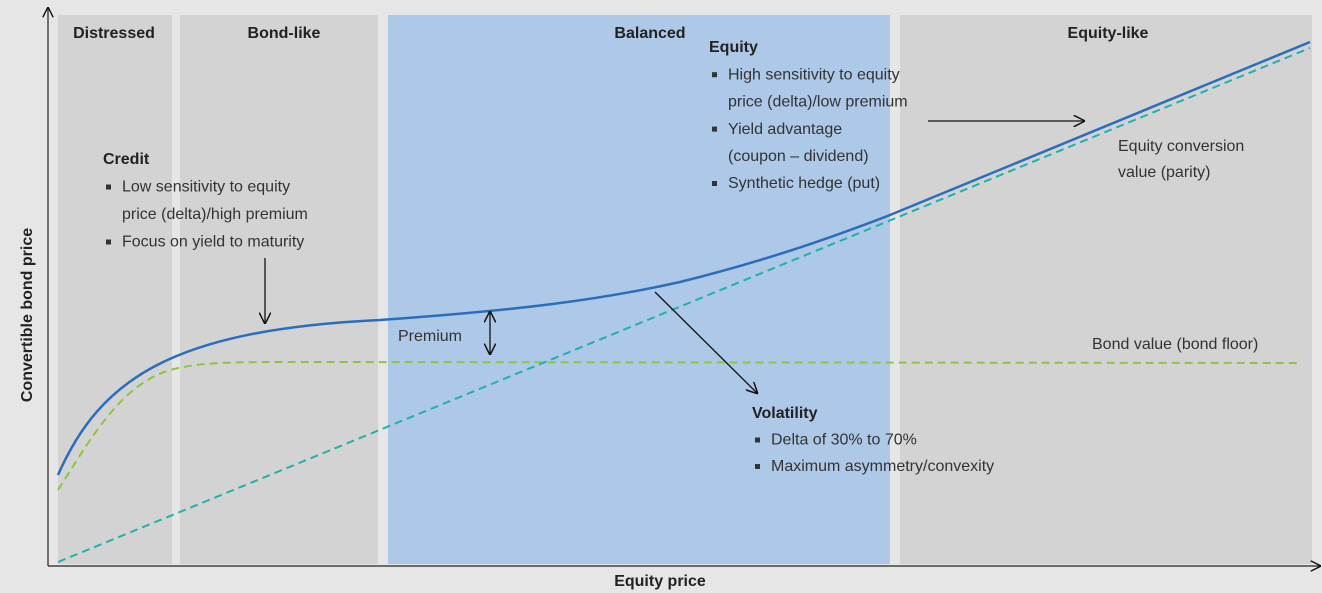 The height and width of the screenshot is (593, 1322). I want to click on curve-label: value (parity), so click(1164, 172).